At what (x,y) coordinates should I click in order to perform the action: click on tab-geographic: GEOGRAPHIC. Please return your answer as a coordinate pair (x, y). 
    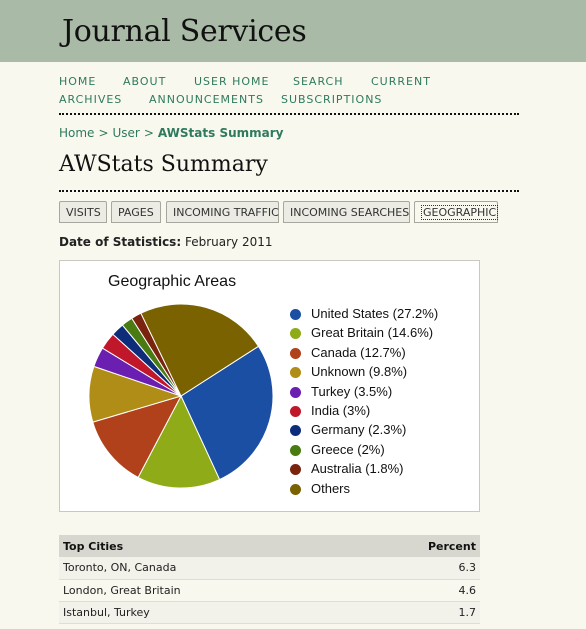
    Looking at the image, I should click on (456, 212).